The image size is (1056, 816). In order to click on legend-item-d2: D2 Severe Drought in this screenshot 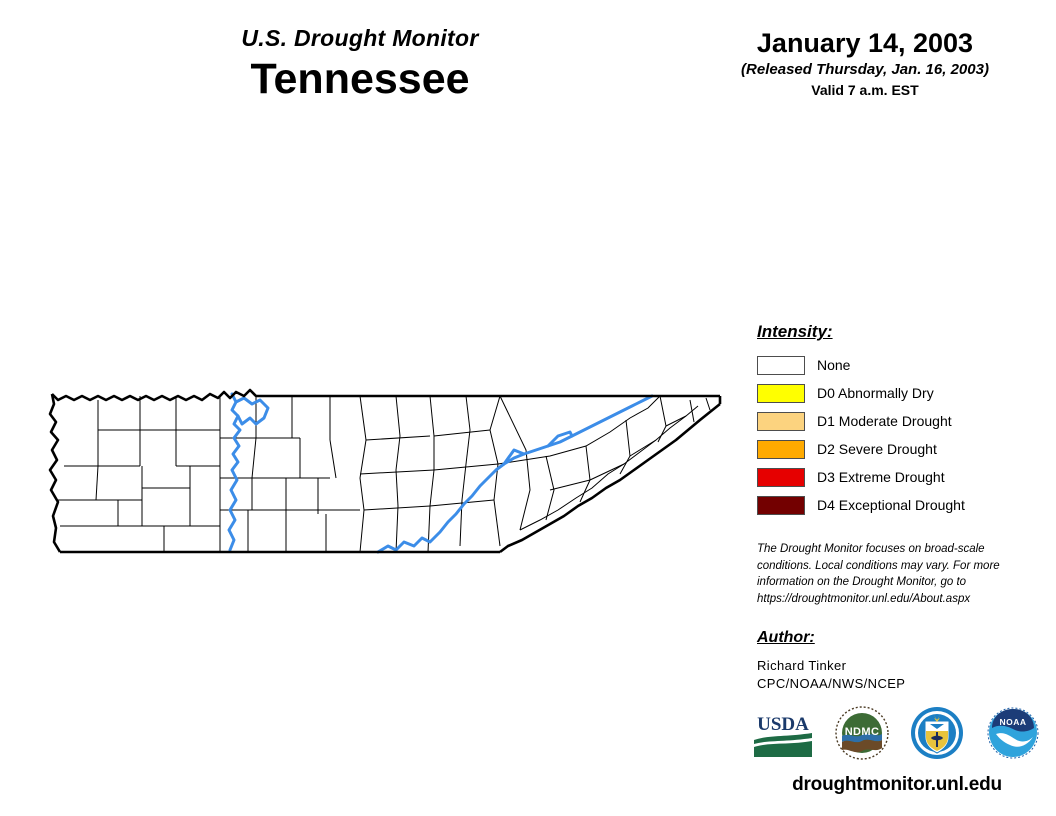, I will do `click(902, 449)`.